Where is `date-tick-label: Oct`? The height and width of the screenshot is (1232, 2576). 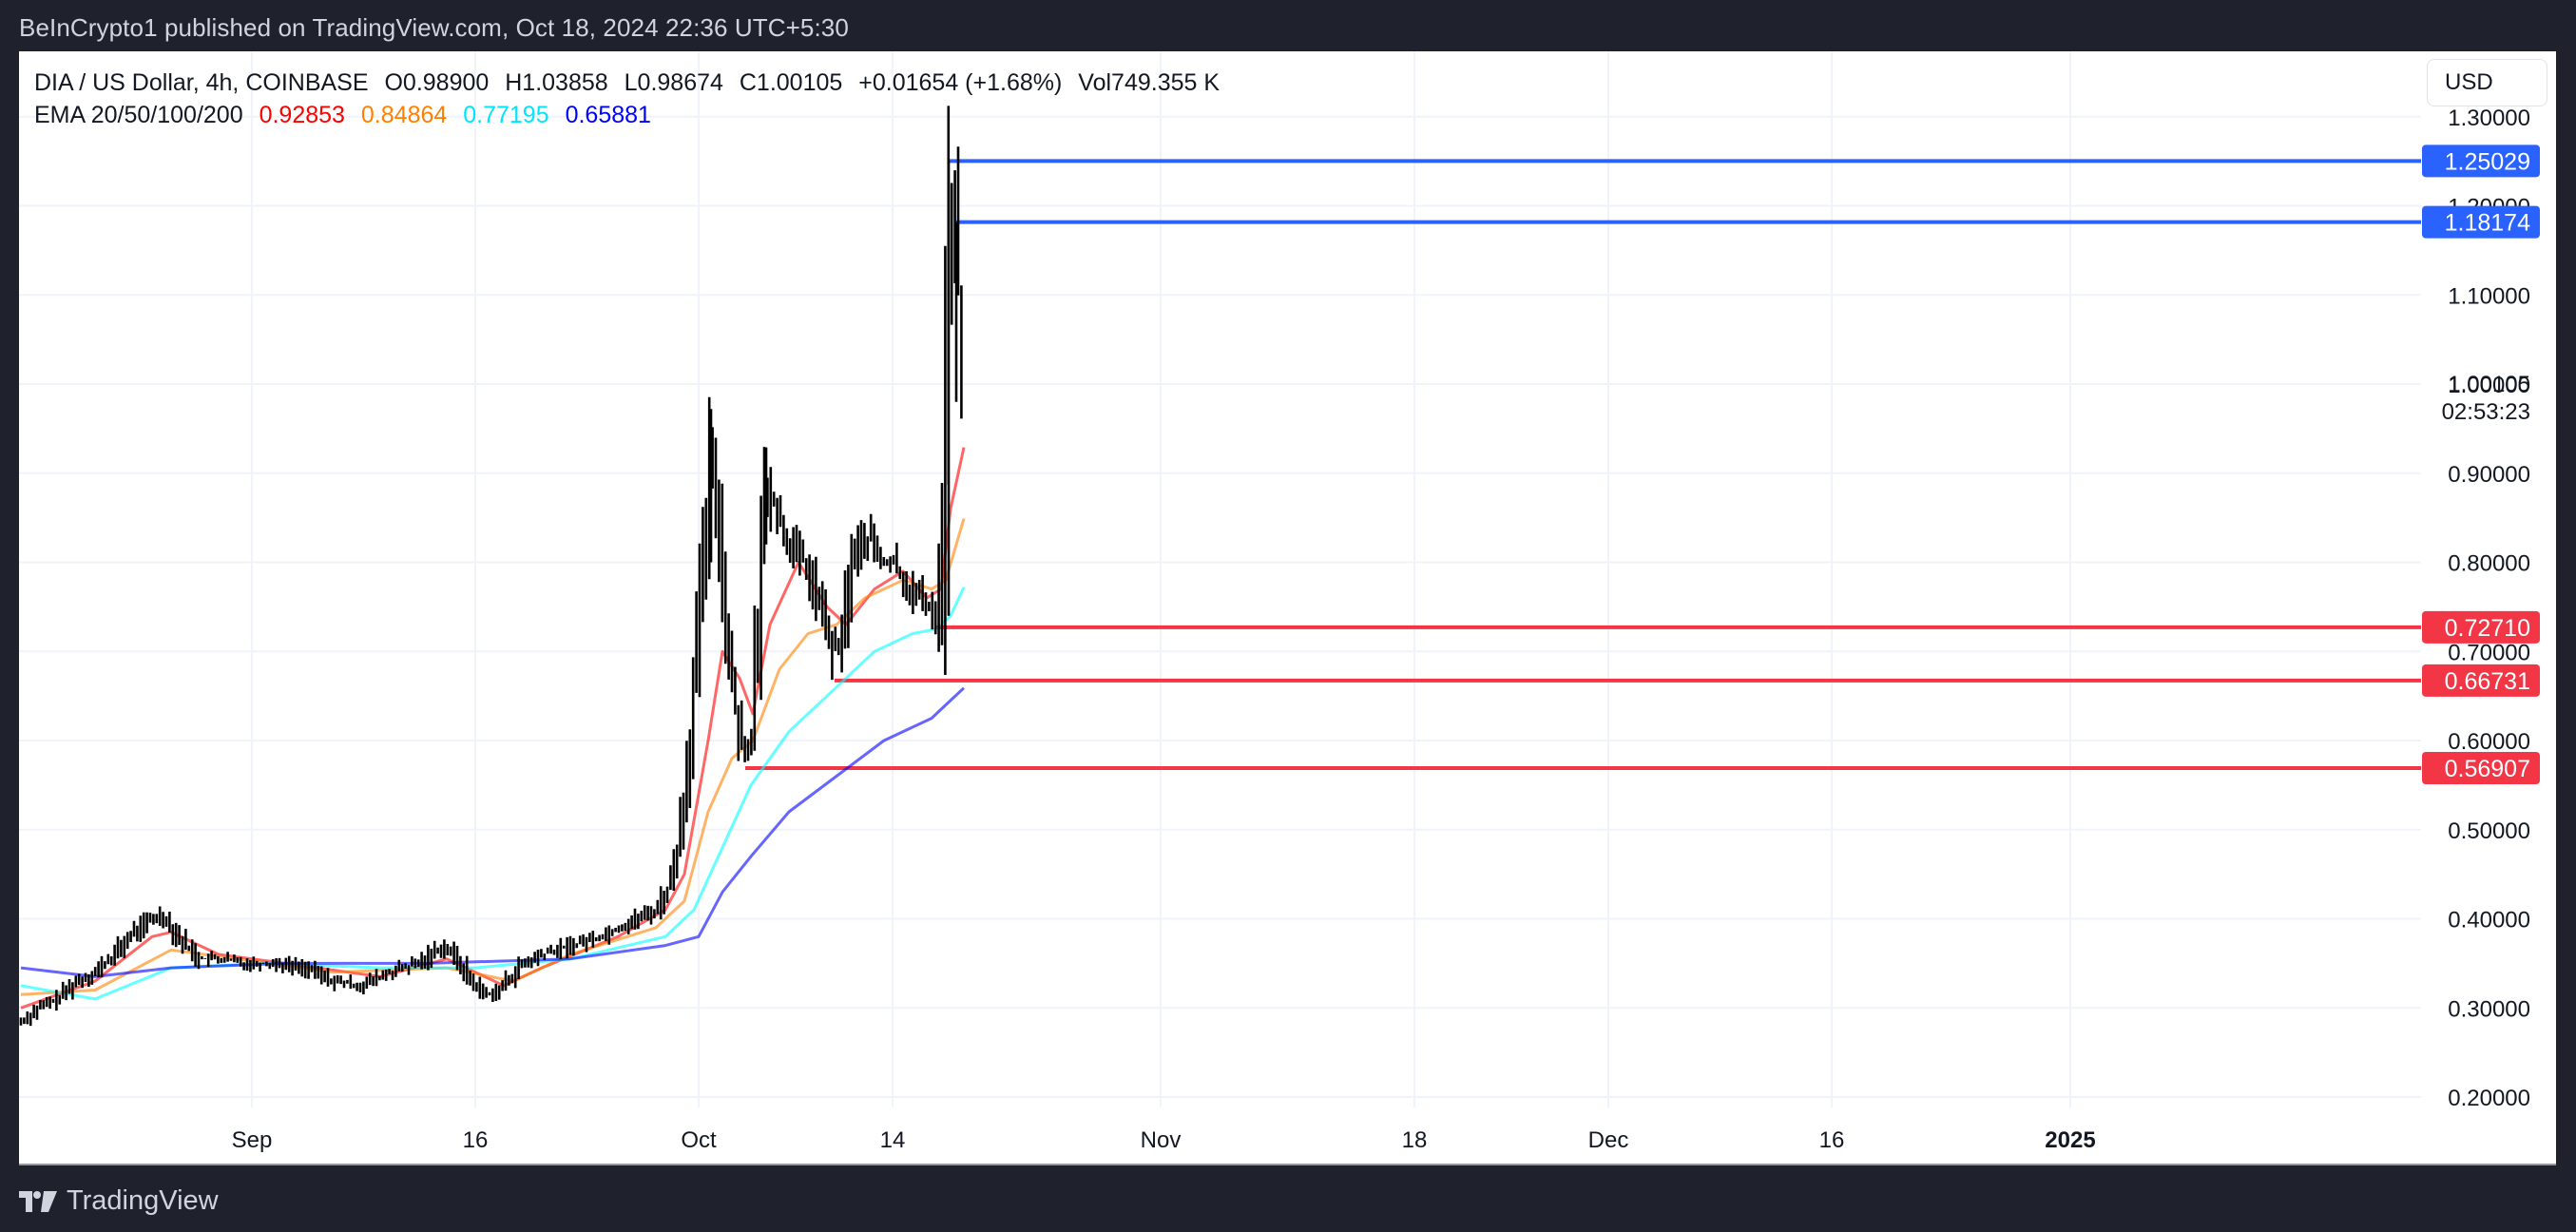
date-tick-label: Oct is located at coordinates (699, 1140).